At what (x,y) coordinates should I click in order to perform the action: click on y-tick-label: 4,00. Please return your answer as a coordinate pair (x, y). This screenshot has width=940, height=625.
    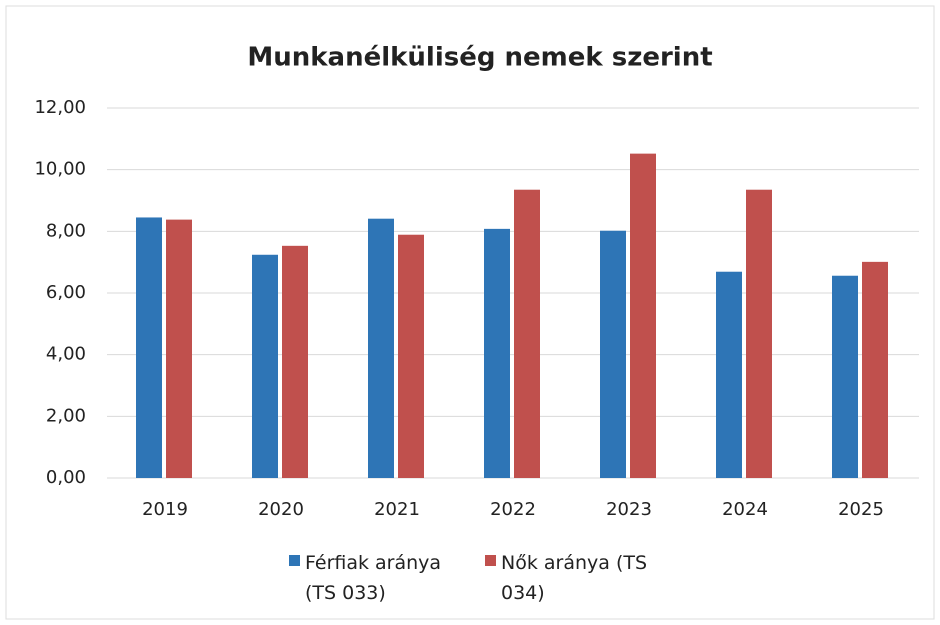
    Looking at the image, I should click on (66, 354).